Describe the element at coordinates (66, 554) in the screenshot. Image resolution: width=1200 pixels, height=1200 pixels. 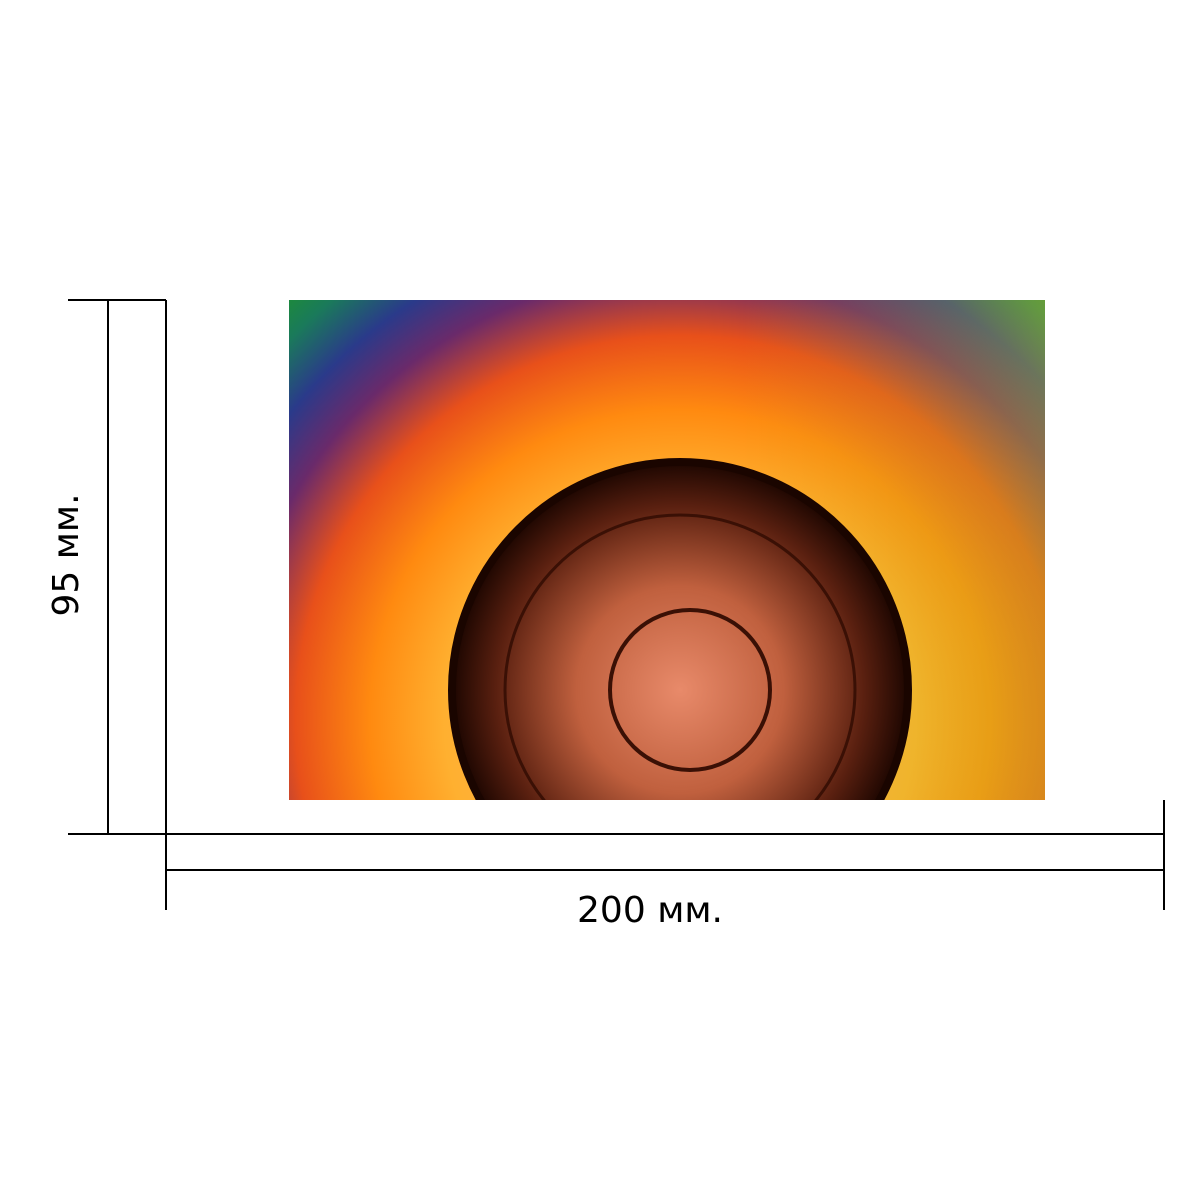
I see `height-label: 95 мм.` at that location.